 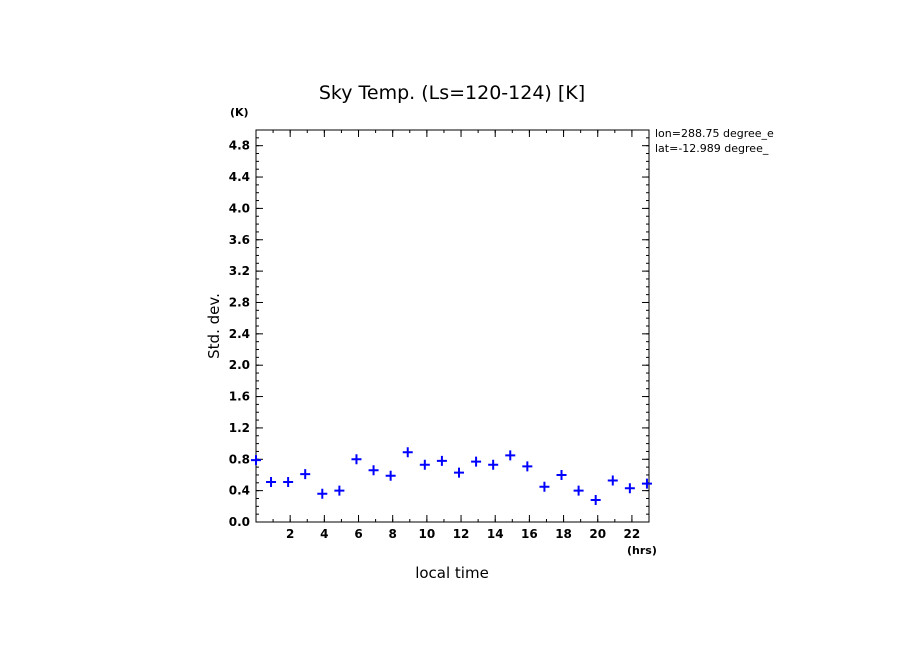 I want to click on y-tick-label: 4.4, so click(x=239, y=177).